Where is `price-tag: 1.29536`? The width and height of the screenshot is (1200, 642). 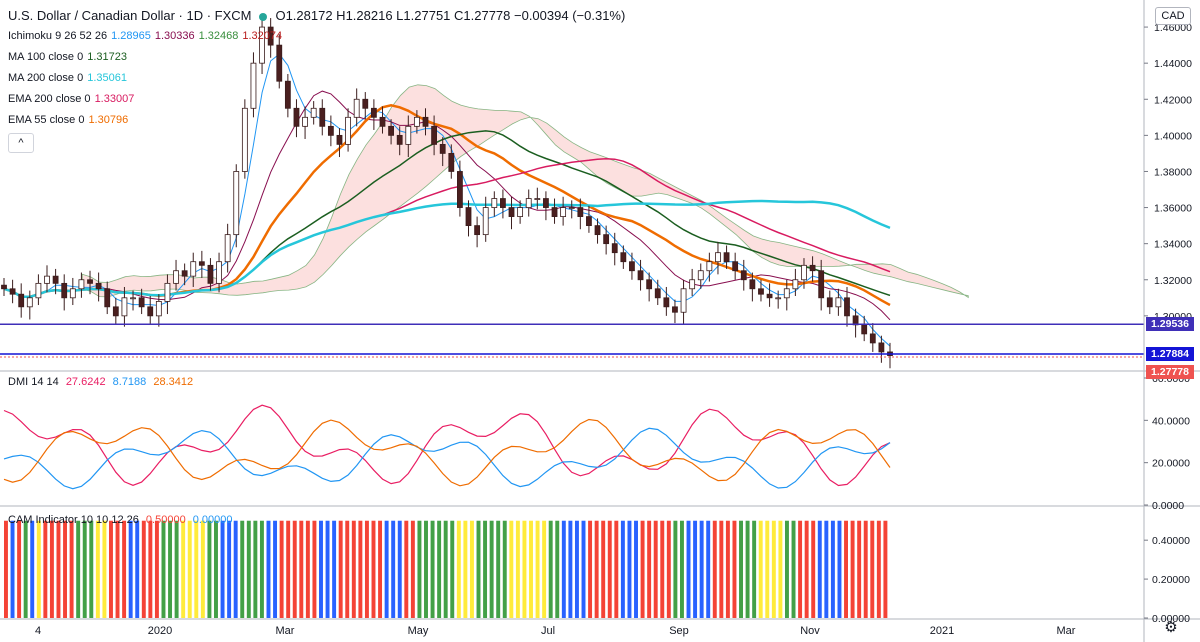 price-tag: 1.29536 is located at coordinates (1170, 324).